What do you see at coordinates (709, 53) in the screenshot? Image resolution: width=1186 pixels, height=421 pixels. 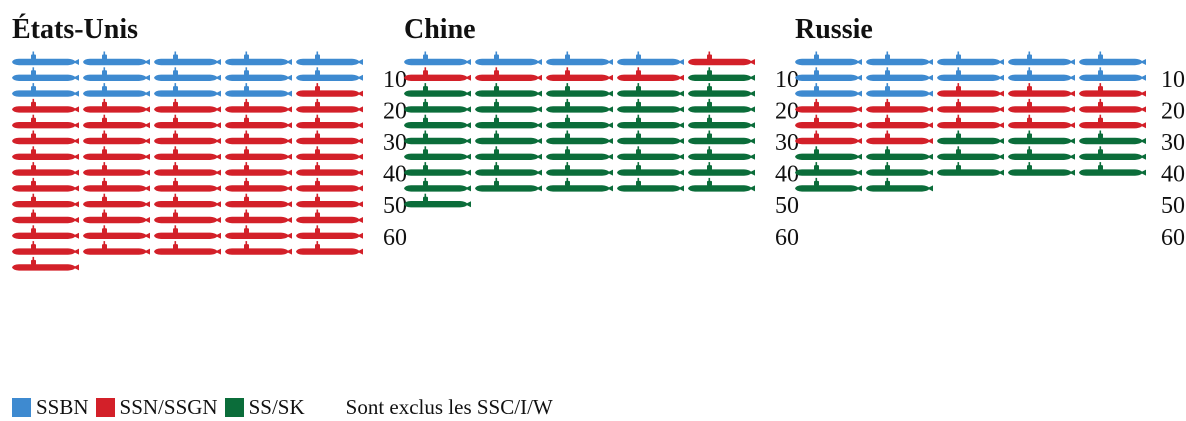 I see `submarine-chine-ssn-ssgn-1-mast` at bounding box center [709, 53].